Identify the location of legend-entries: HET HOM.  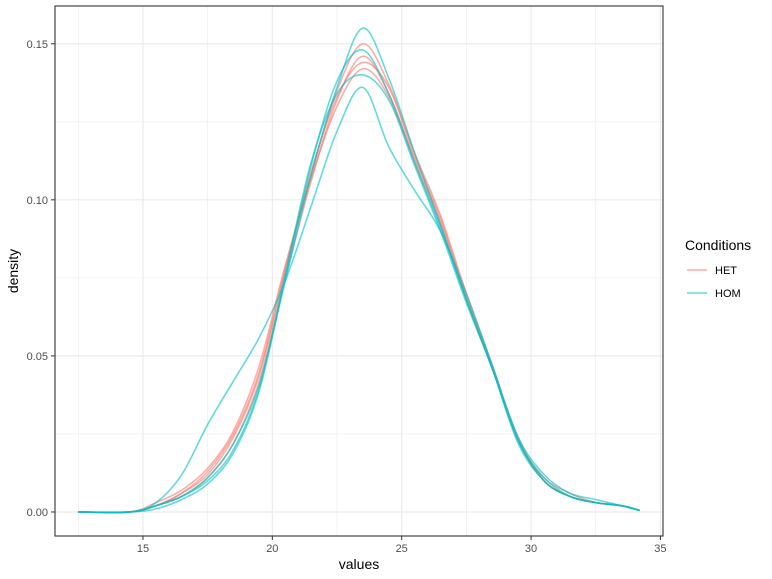
(714, 282).